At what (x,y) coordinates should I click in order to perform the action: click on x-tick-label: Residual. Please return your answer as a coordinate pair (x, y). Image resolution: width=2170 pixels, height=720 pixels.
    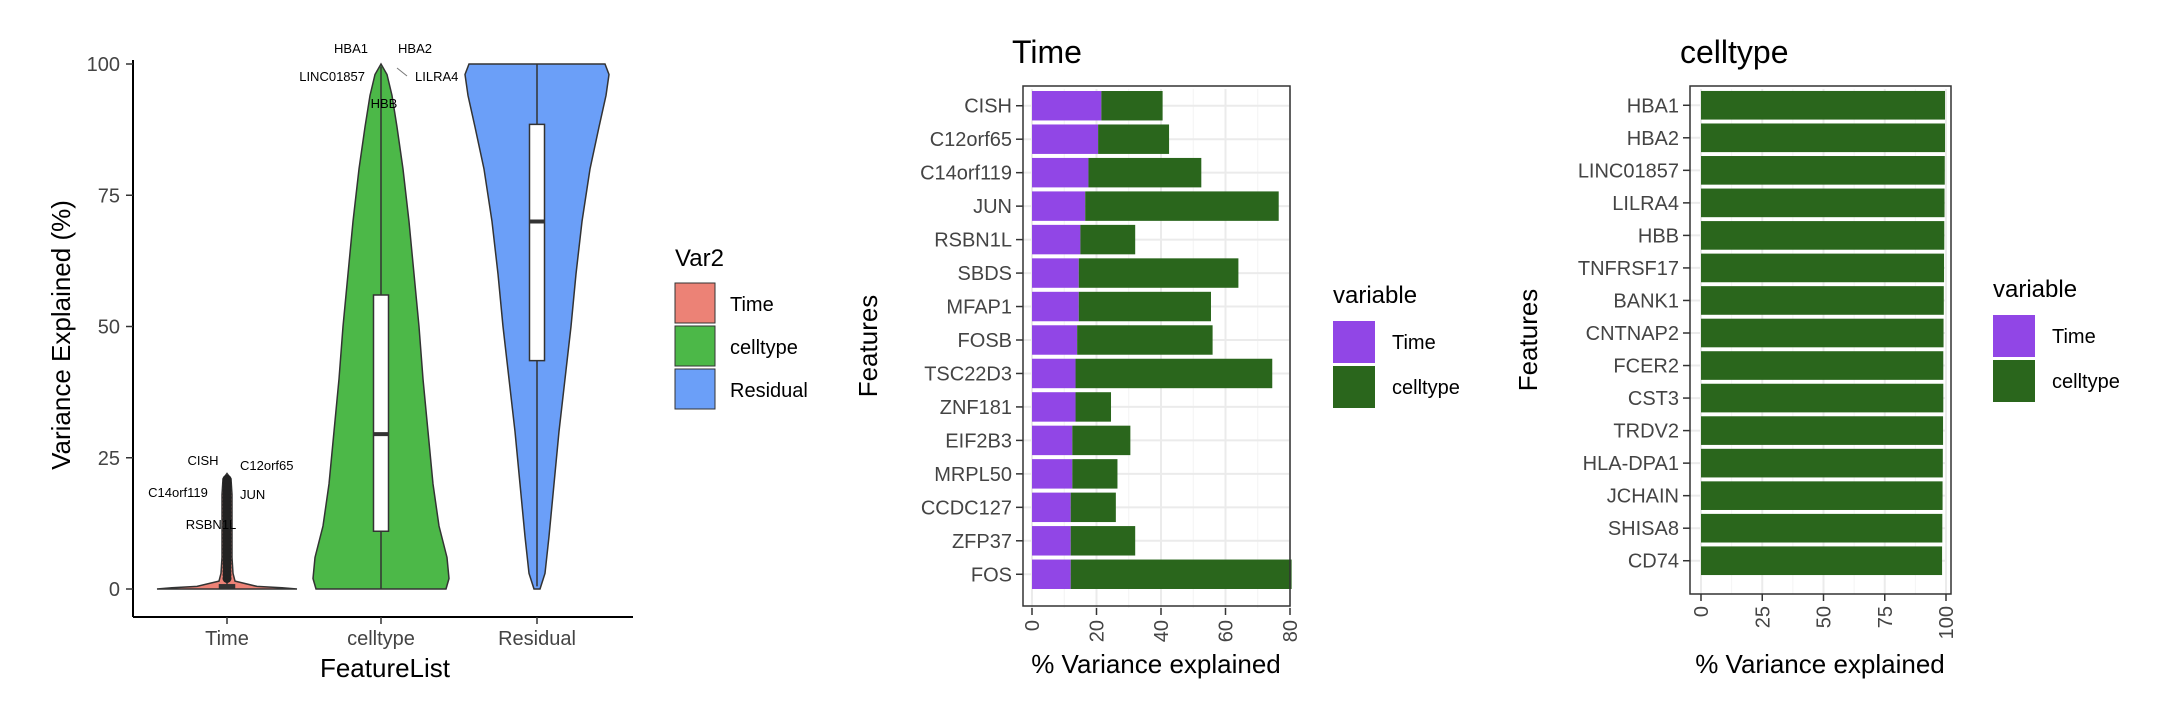
    Looking at the image, I should click on (537, 639).